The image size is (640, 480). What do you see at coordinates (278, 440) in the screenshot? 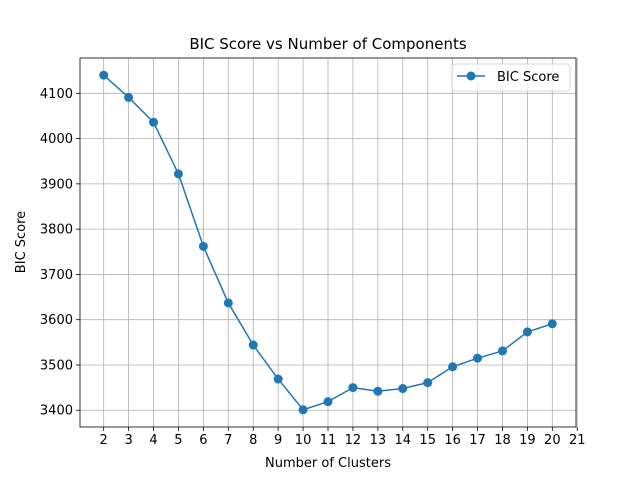
I see `x-tick-label: 9` at bounding box center [278, 440].